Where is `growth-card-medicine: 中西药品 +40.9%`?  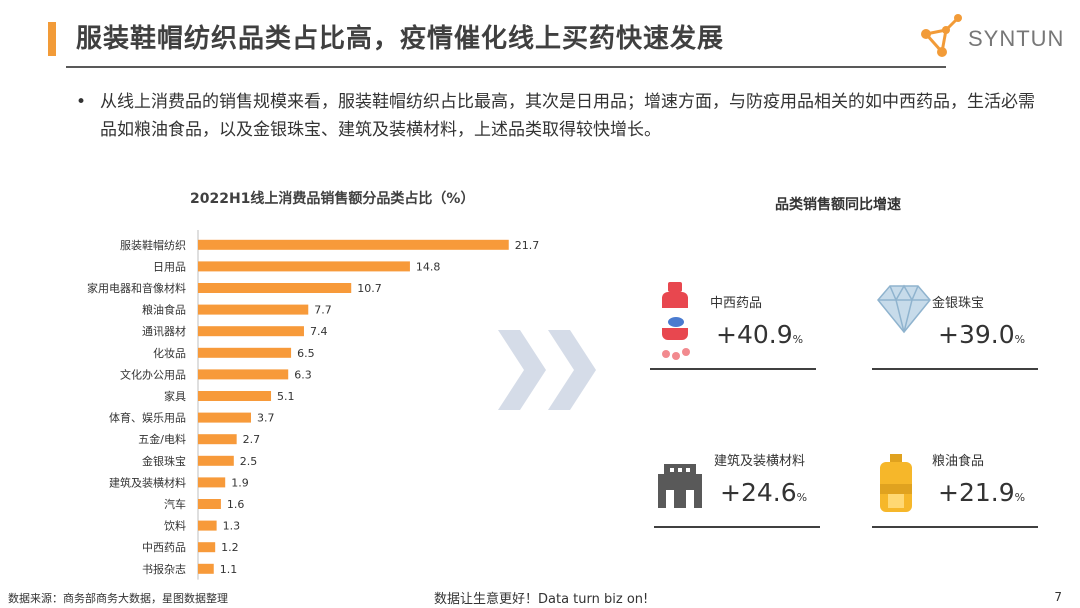 growth-card-medicine: 中西药品 +40.9% is located at coordinates (733, 325).